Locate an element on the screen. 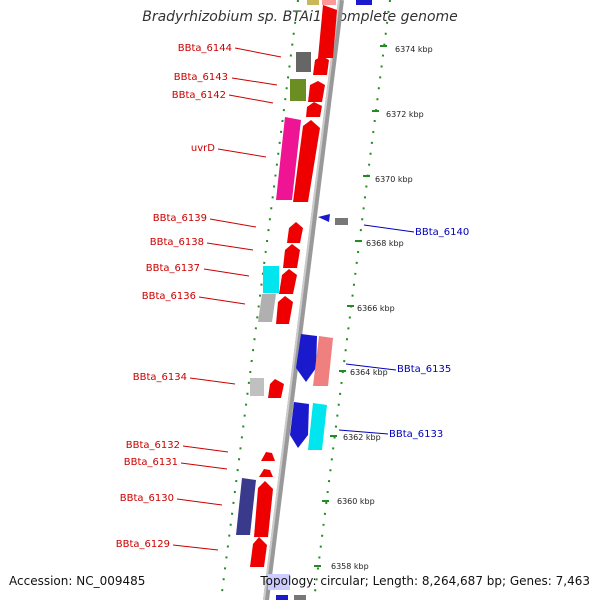  tick-label: 6358 kbp is located at coordinates (350, 566).